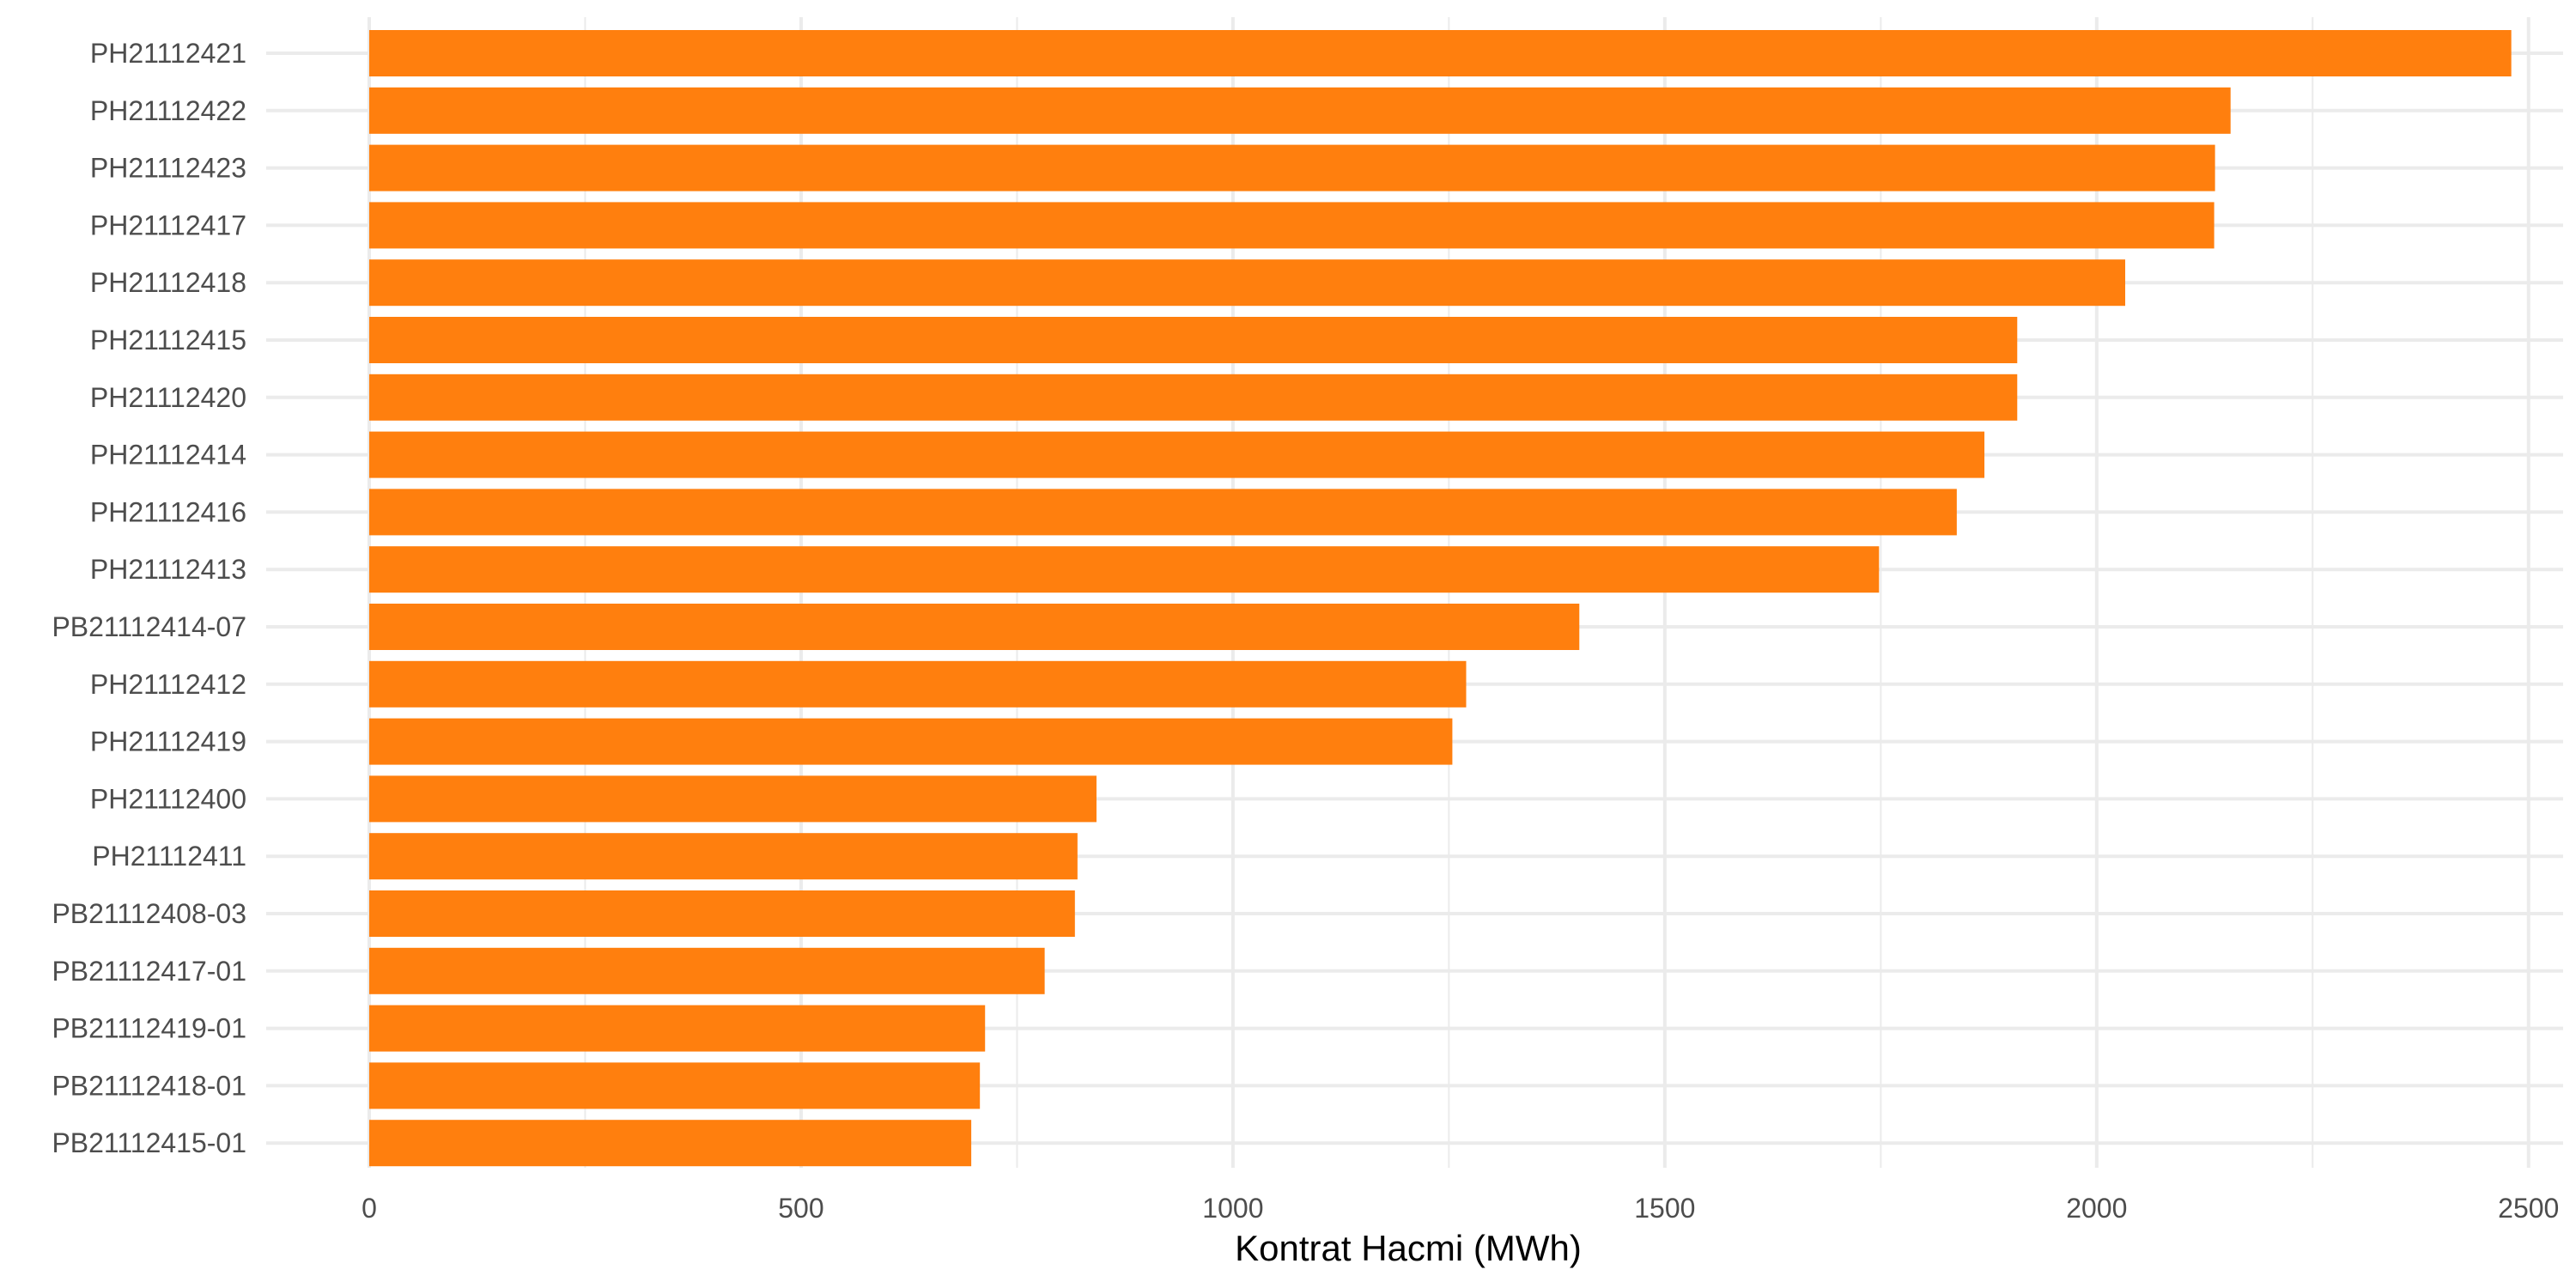 Image resolution: width=2576 pixels, height=1288 pixels. What do you see at coordinates (169, 856) in the screenshot?
I see `y-tick-label: PH21112411` at bounding box center [169, 856].